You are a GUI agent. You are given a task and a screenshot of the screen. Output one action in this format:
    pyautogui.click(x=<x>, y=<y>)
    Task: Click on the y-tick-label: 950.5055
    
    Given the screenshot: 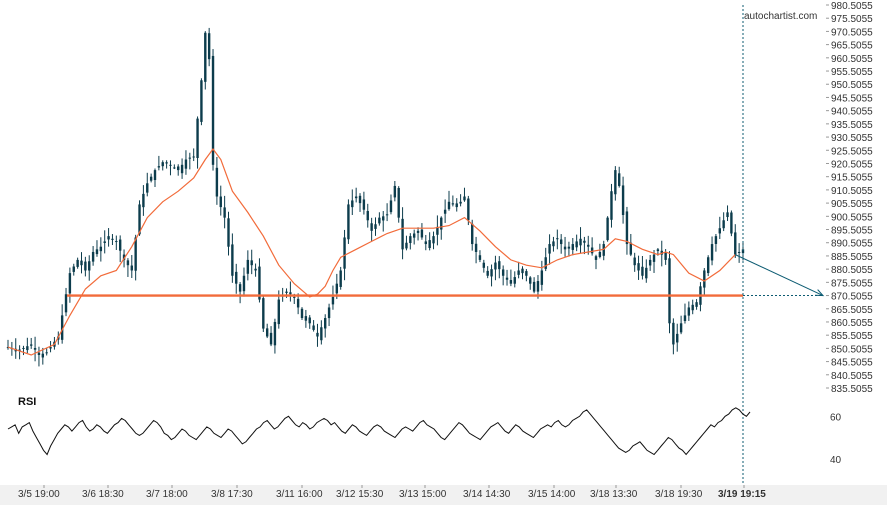 What is the action you would take?
    pyautogui.click(x=852, y=85)
    